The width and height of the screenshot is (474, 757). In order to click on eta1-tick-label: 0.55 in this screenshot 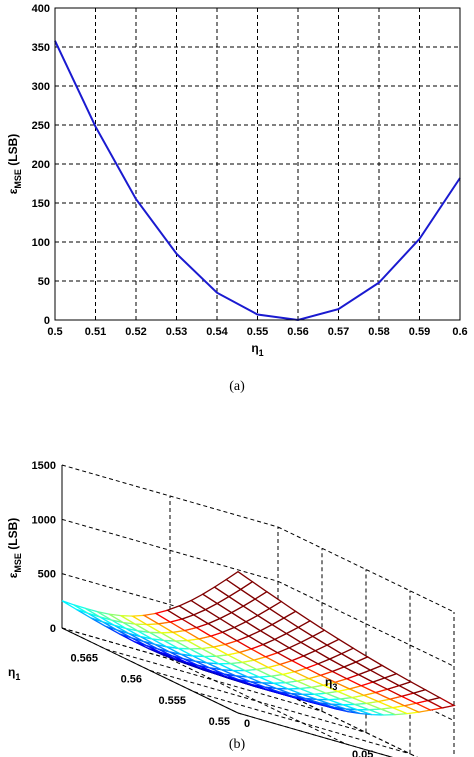, I will do `click(219, 722)`.